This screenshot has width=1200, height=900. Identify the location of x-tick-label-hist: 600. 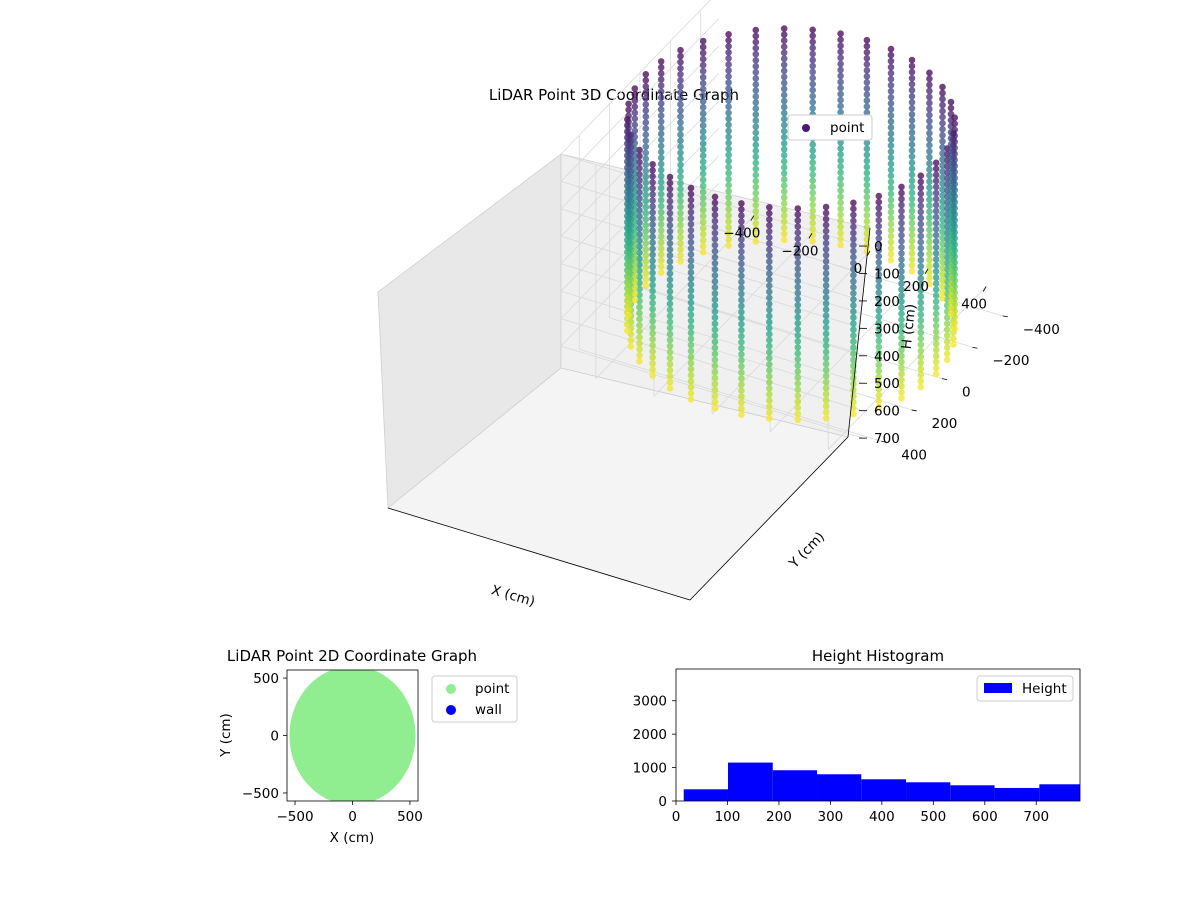
(985, 817).